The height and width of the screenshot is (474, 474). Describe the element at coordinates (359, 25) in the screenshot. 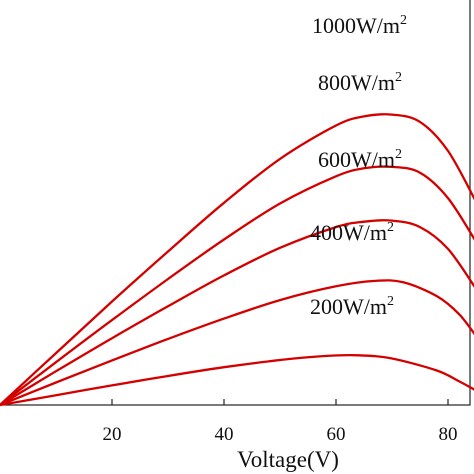

I see `curve-label-1: 1000W/m2` at that location.